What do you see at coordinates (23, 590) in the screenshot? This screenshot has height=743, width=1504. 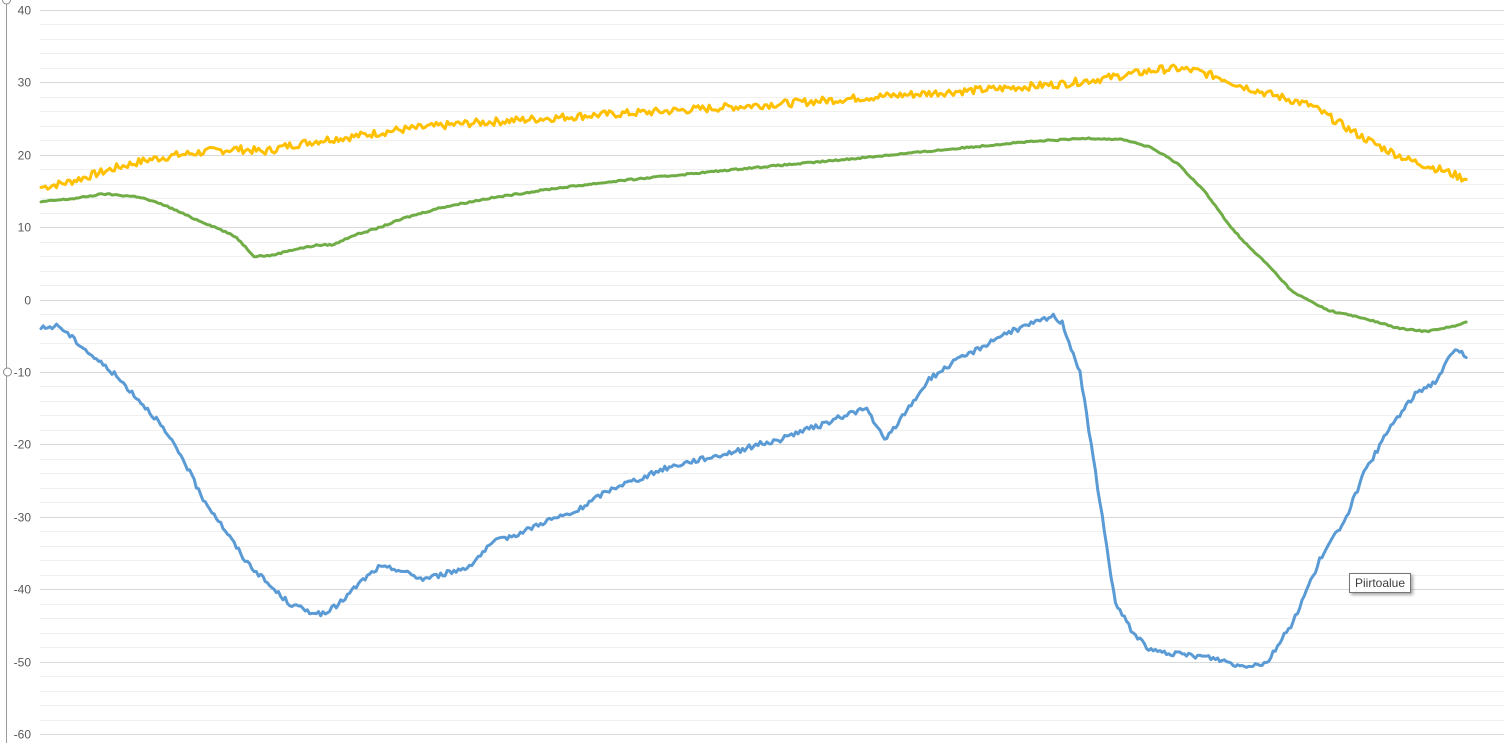 I see `y-tick-label: -40` at bounding box center [23, 590].